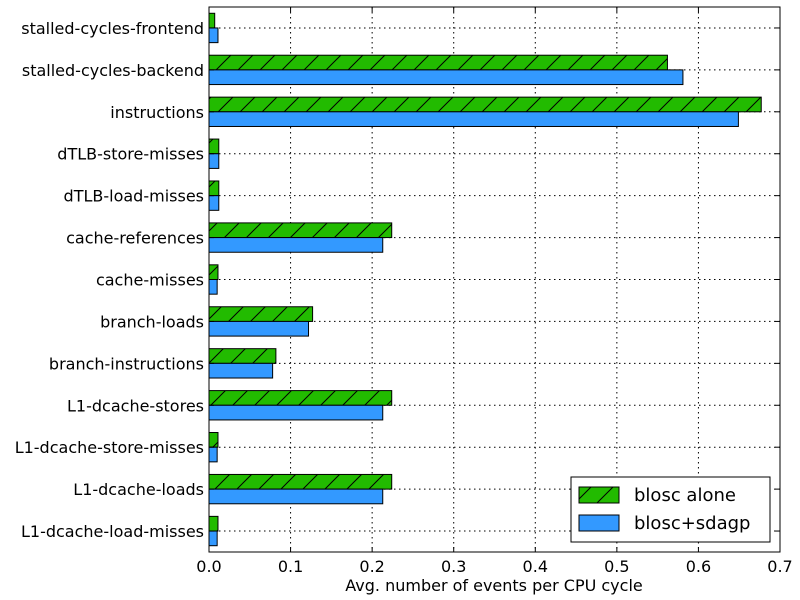 This screenshot has width=800, height=600. What do you see at coordinates (157, 112) in the screenshot?
I see `category-label: instructions` at bounding box center [157, 112].